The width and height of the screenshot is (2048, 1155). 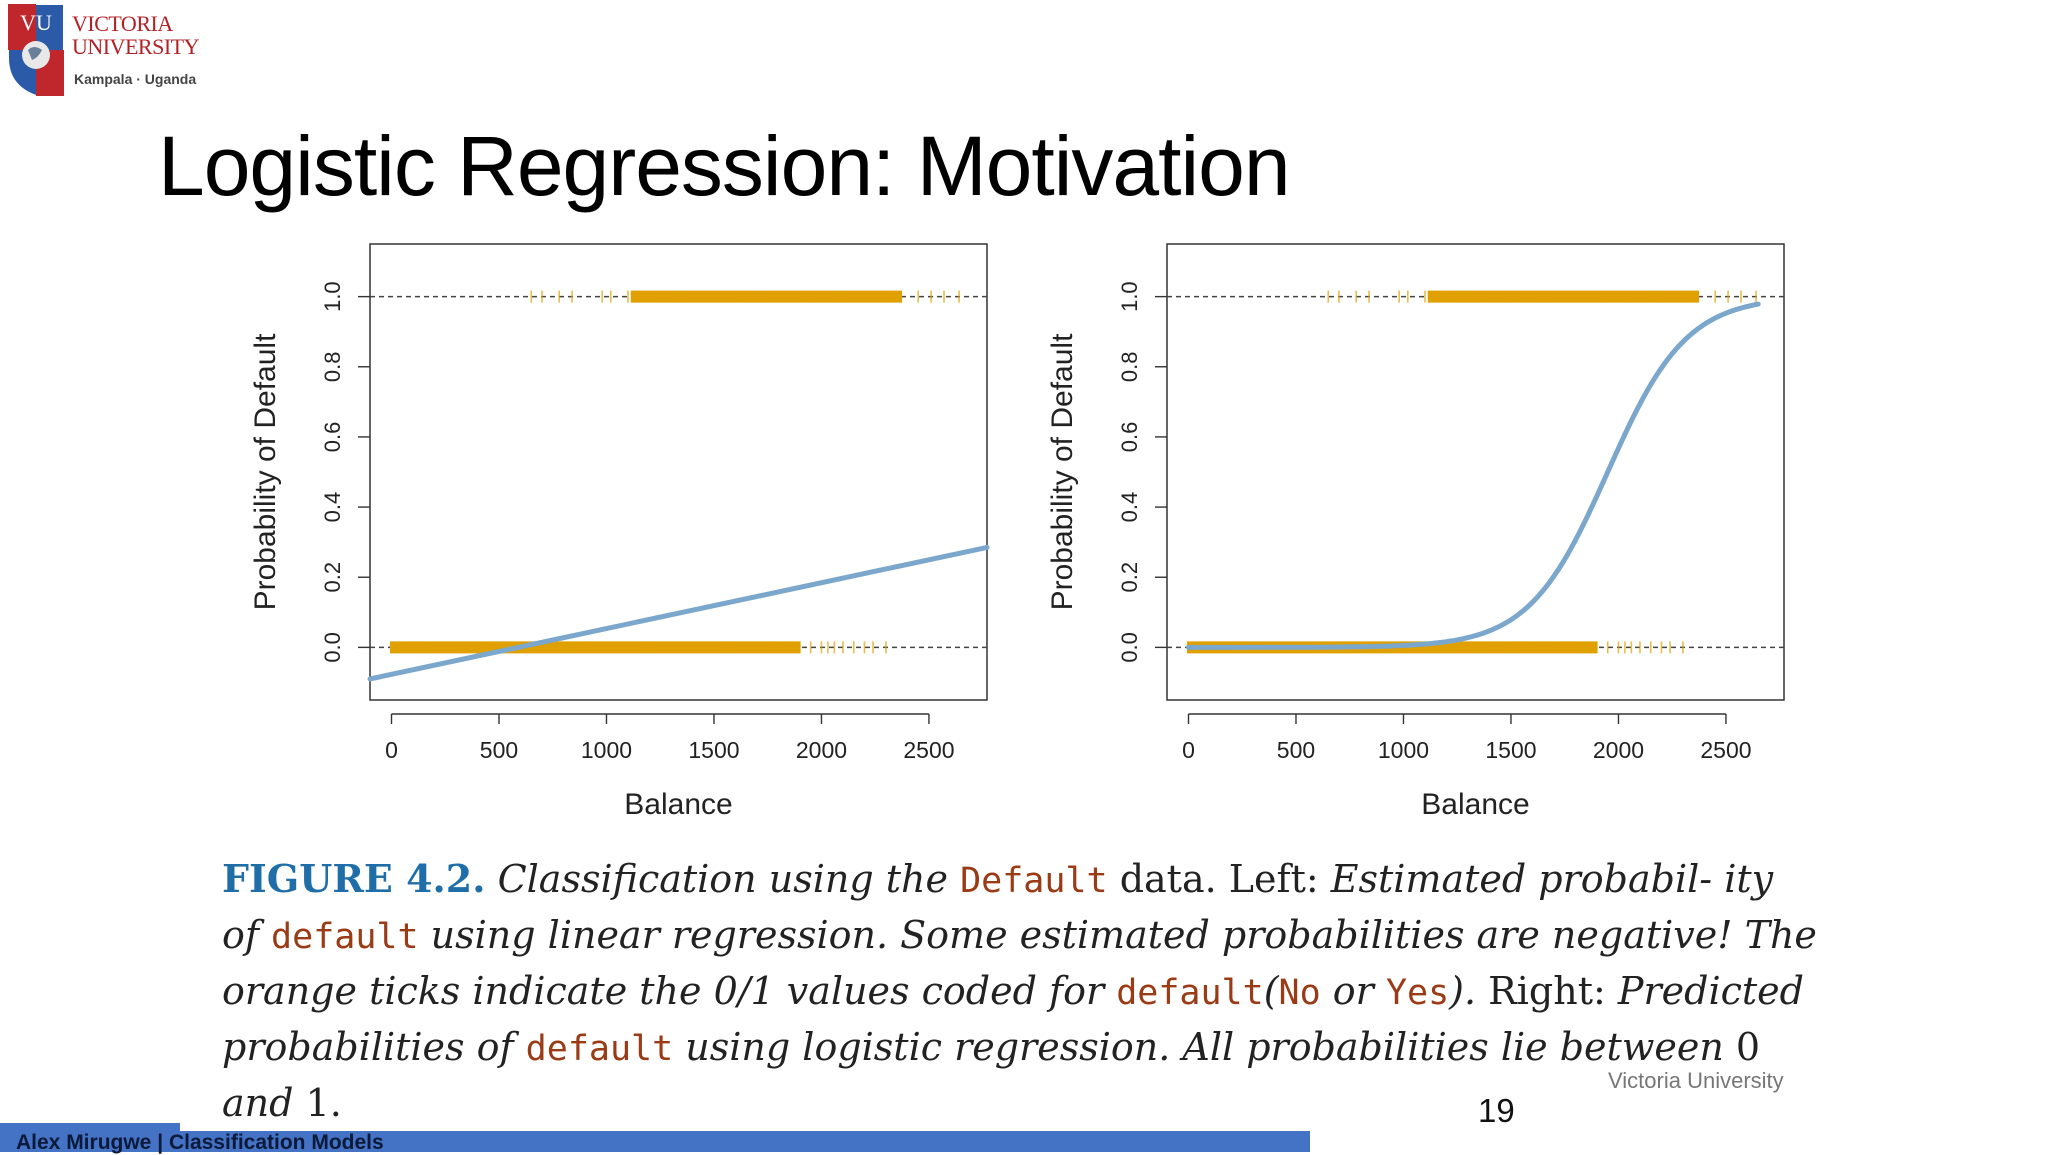 I want to click on y-tick-label-right-2: 0.4, so click(x=1129, y=507).